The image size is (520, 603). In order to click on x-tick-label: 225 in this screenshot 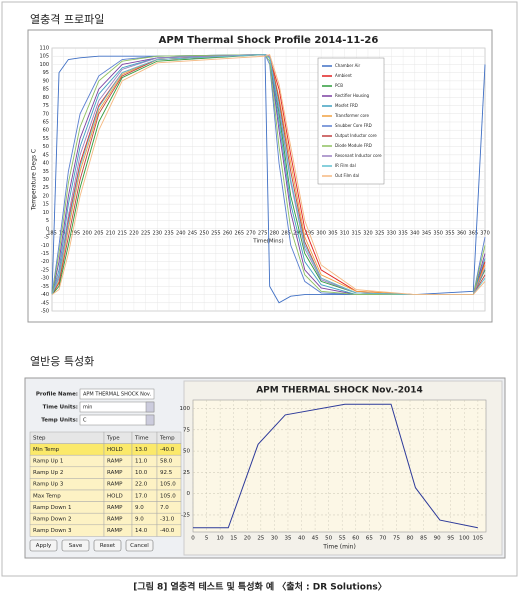, I will do `click(146, 233)`.